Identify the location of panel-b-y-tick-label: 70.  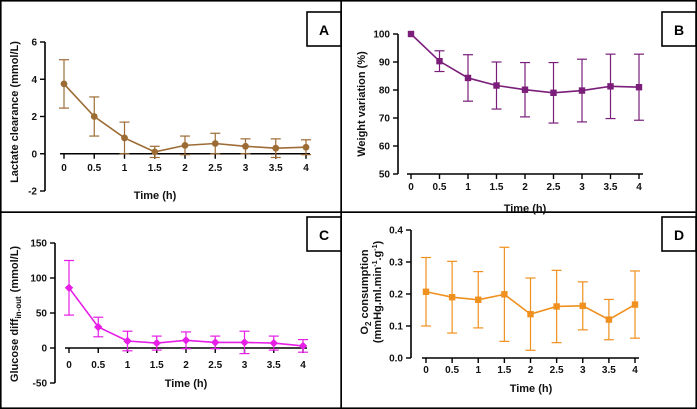
(385, 119).